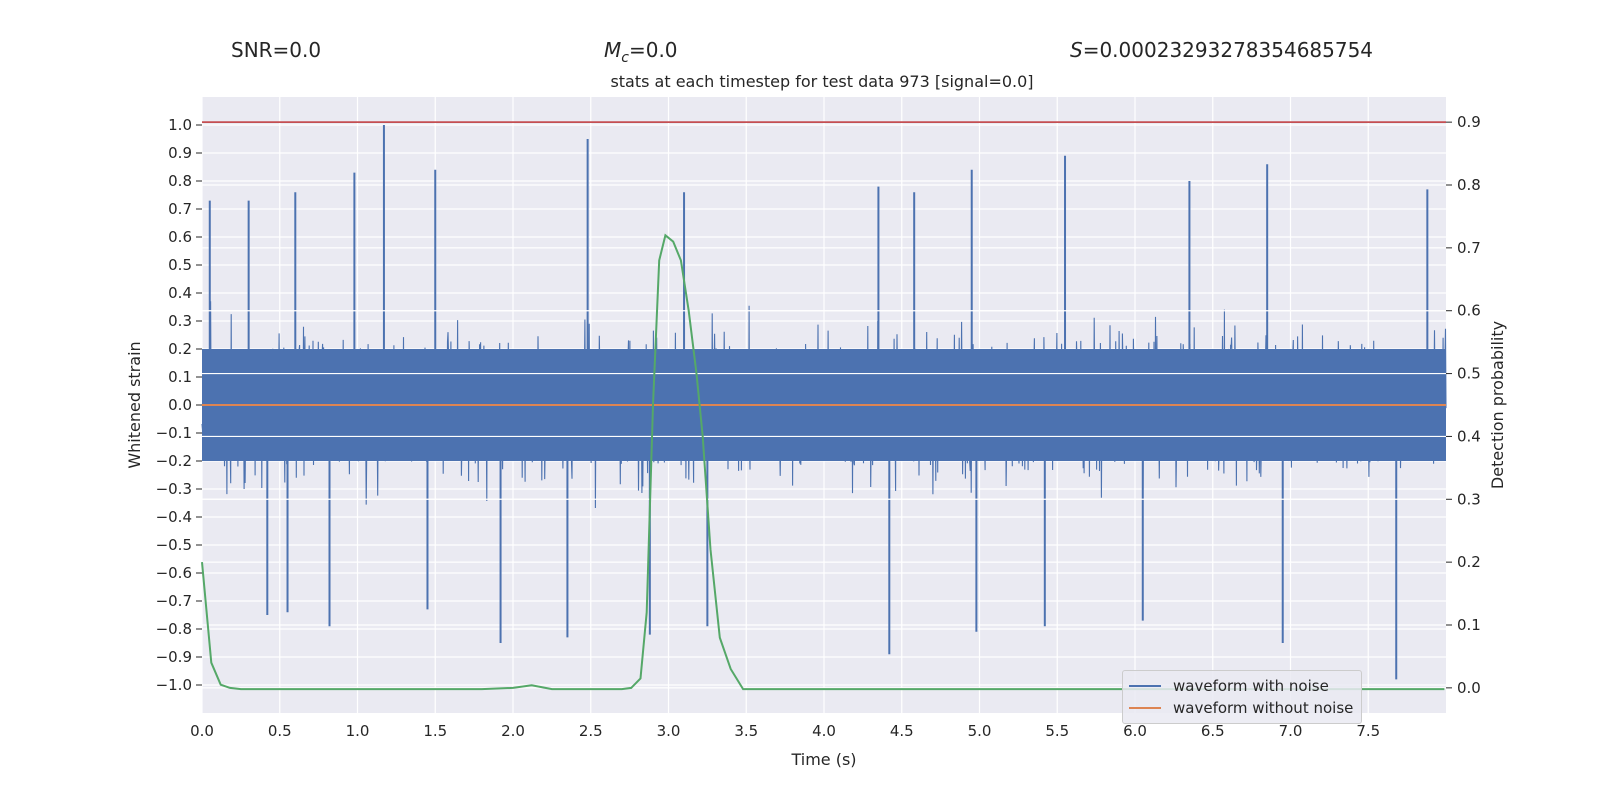 The height and width of the screenshot is (800, 1600). What do you see at coordinates (174, 461) in the screenshot?
I see `y-tick-label-left: −0.2` at bounding box center [174, 461].